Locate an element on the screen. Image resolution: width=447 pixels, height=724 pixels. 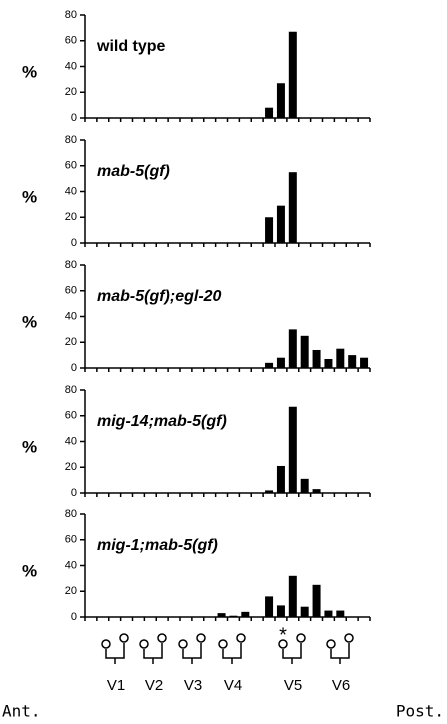
panel-title: mab-5(gf);egl-20 is located at coordinates (159, 296).